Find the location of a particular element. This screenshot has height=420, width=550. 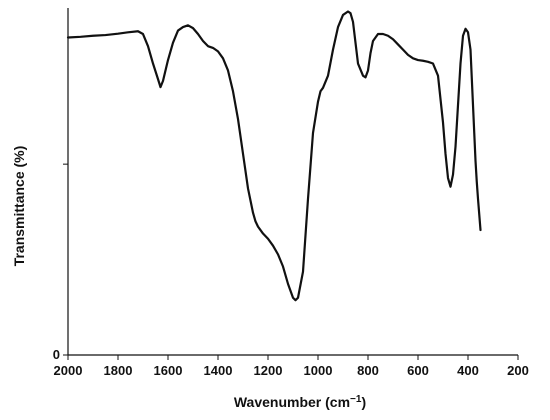

x-axis-title: Wavenumber (cm−1) is located at coordinates (300, 402).